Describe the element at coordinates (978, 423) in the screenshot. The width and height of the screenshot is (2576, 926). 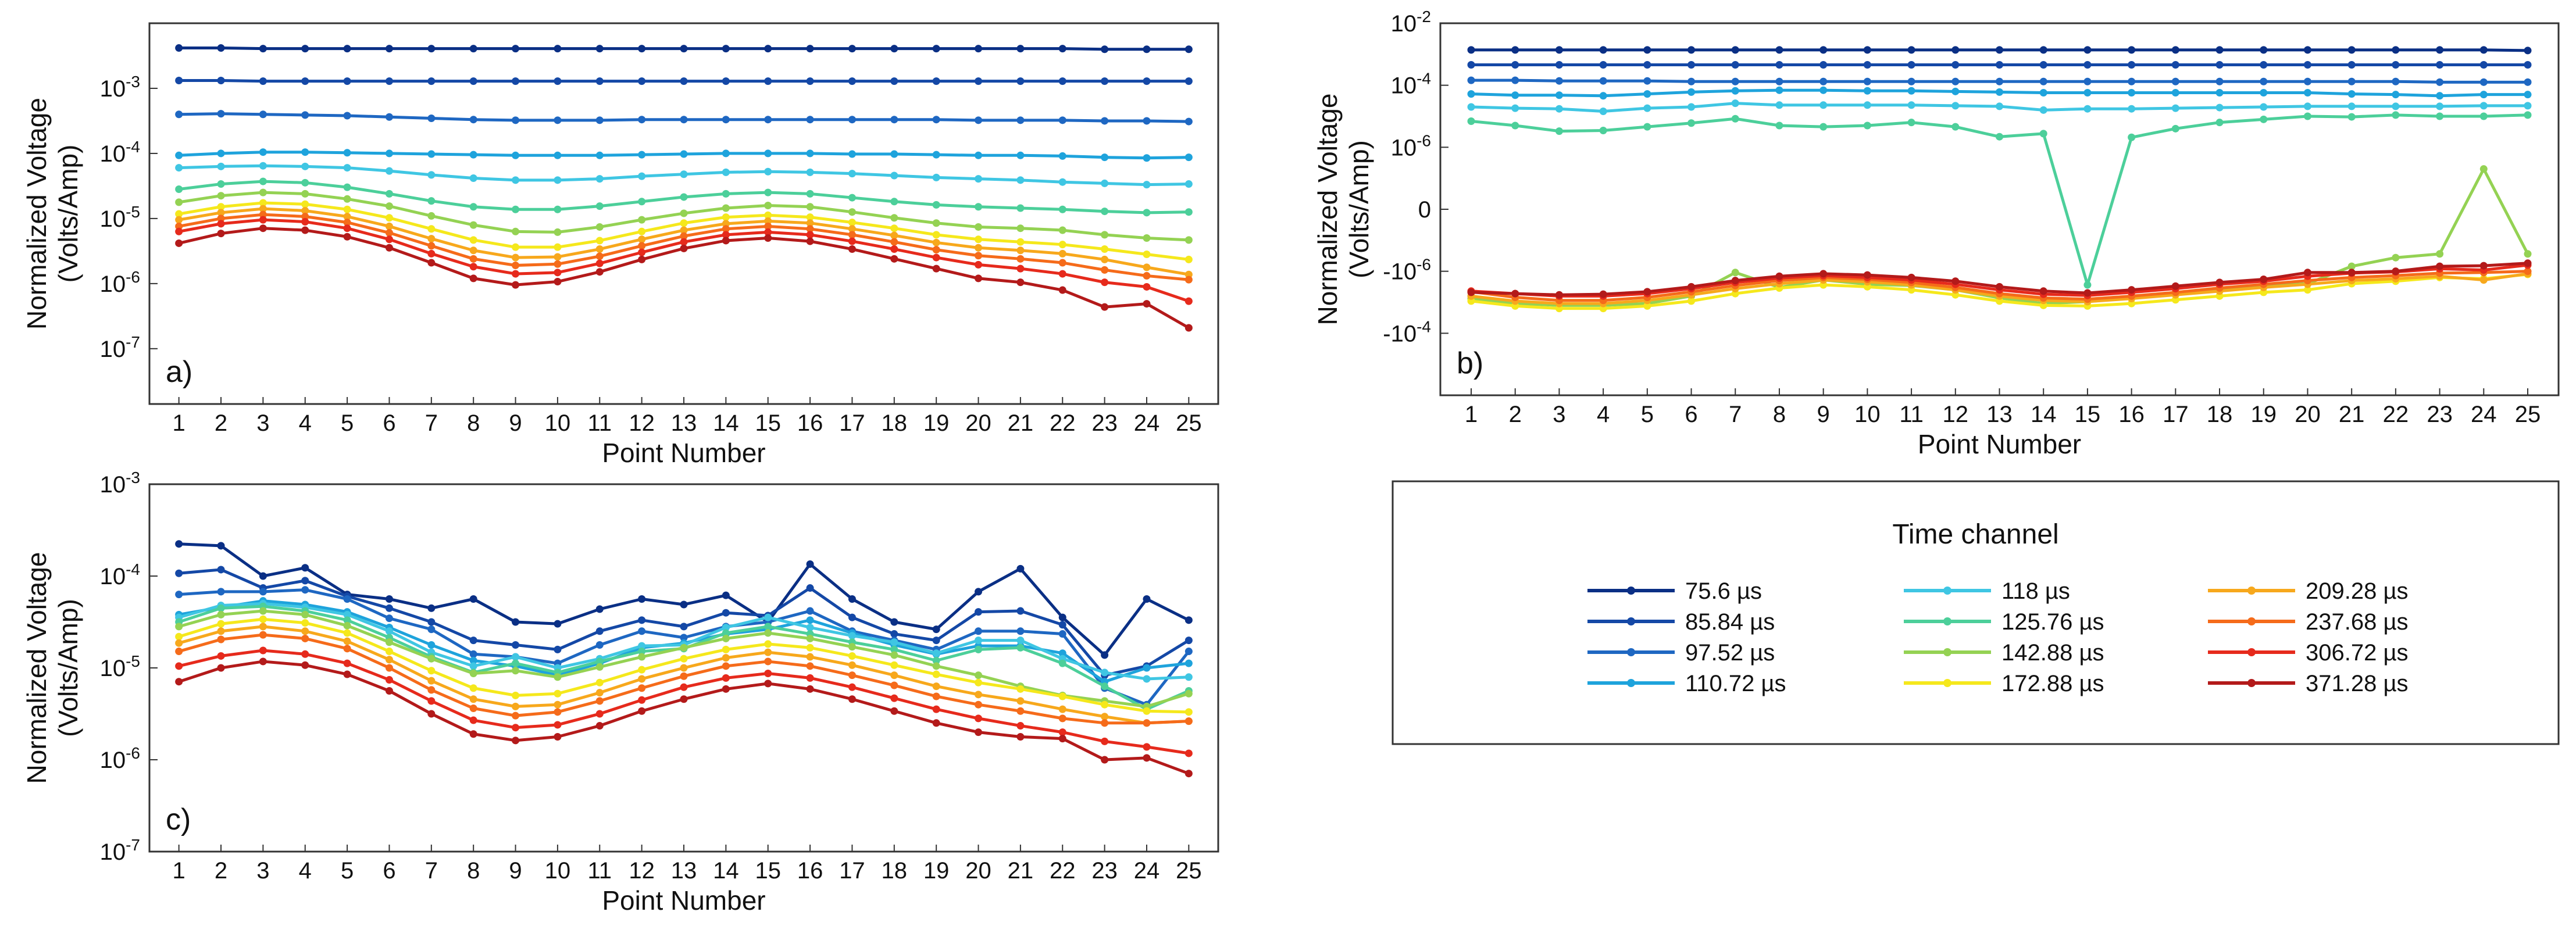
I see `x-tick-label: 20` at that location.